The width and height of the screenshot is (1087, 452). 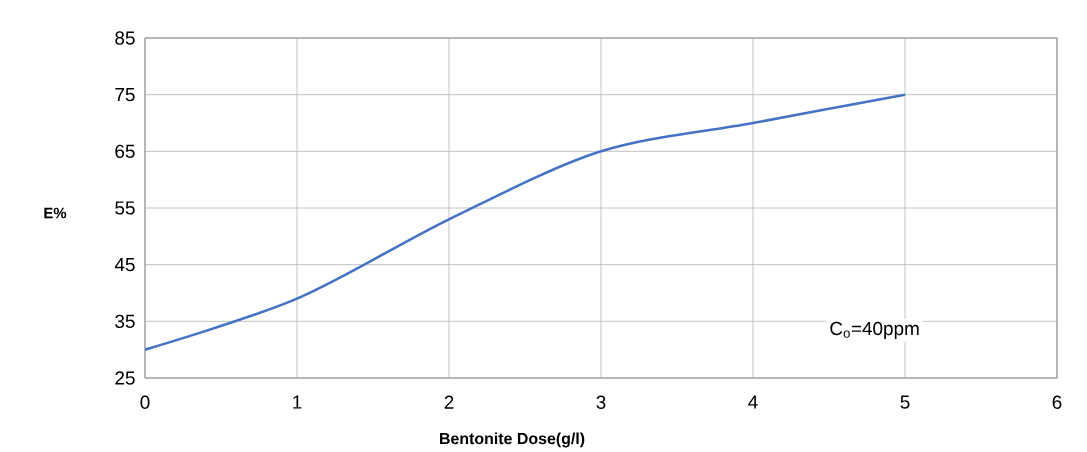 I want to click on y-tick-label: 45, so click(x=124, y=265).